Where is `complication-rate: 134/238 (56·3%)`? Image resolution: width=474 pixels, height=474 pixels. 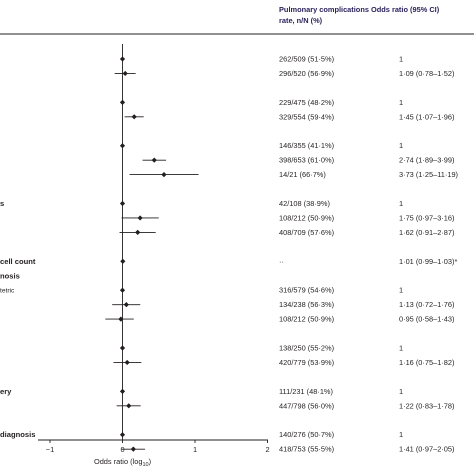
complication-rate: 134/238 (56·3%) is located at coordinates (306, 304).